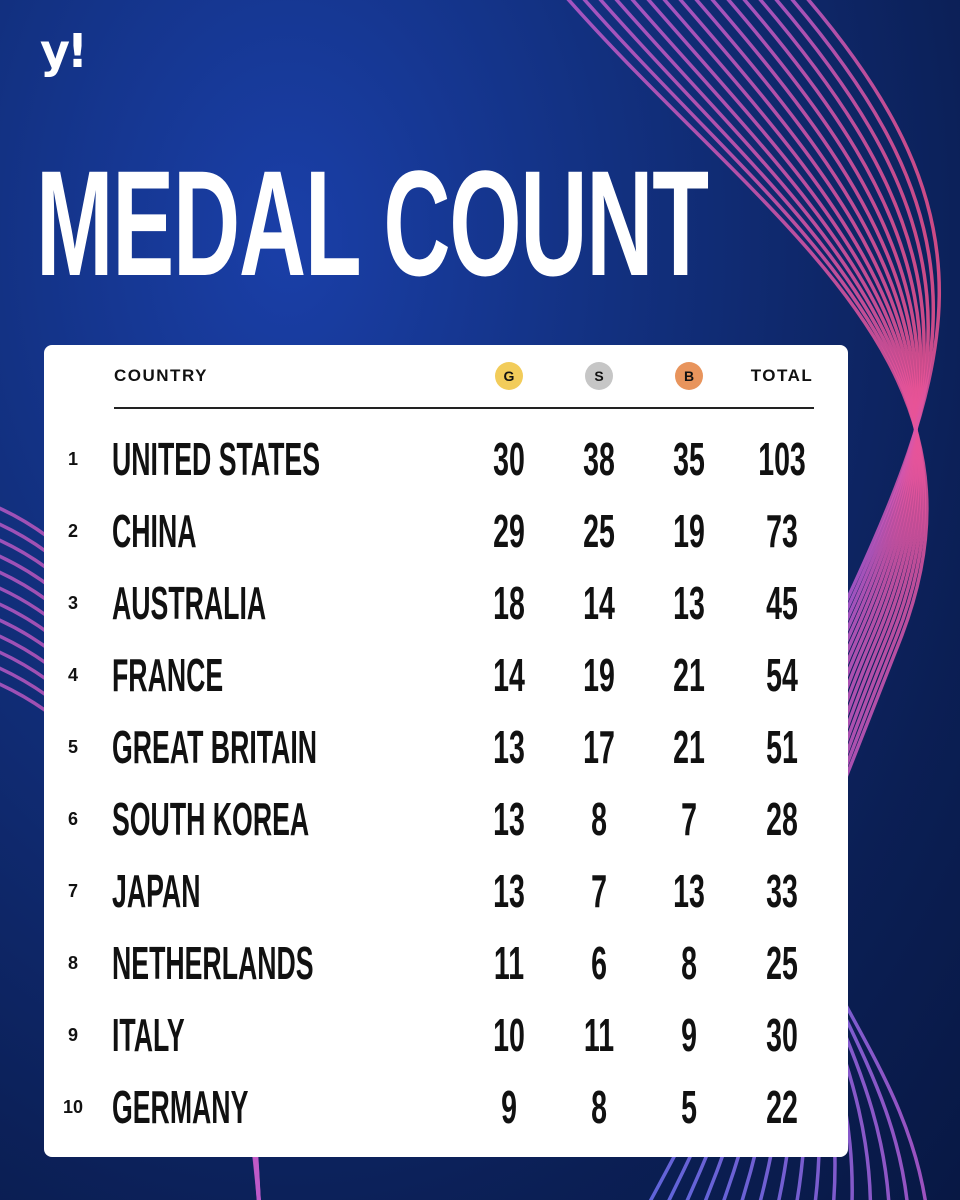  I want to click on silver-count: 7, so click(599, 891).